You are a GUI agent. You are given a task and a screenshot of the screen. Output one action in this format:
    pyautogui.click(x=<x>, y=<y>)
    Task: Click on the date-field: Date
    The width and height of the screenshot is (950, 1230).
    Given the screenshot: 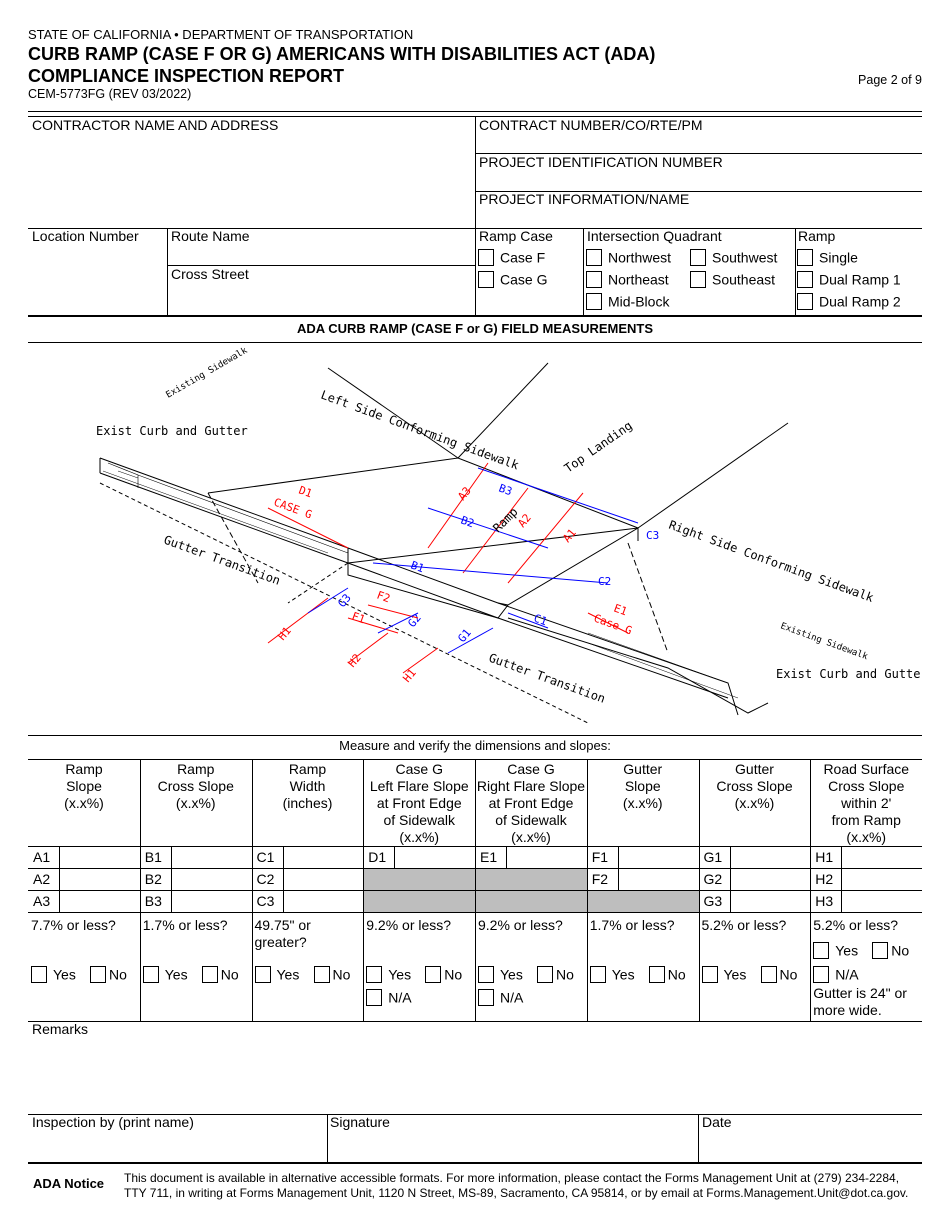 What is the action you would take?
    pyautogui.click(x=717, y=1122)
    